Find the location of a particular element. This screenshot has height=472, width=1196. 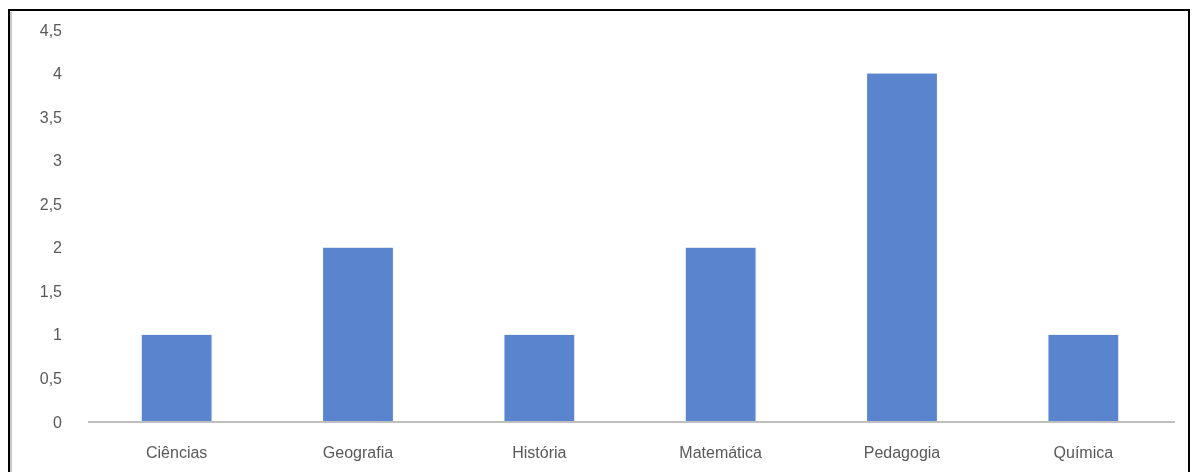

y-tick-label: 1 is located at coordinates (58, 335).